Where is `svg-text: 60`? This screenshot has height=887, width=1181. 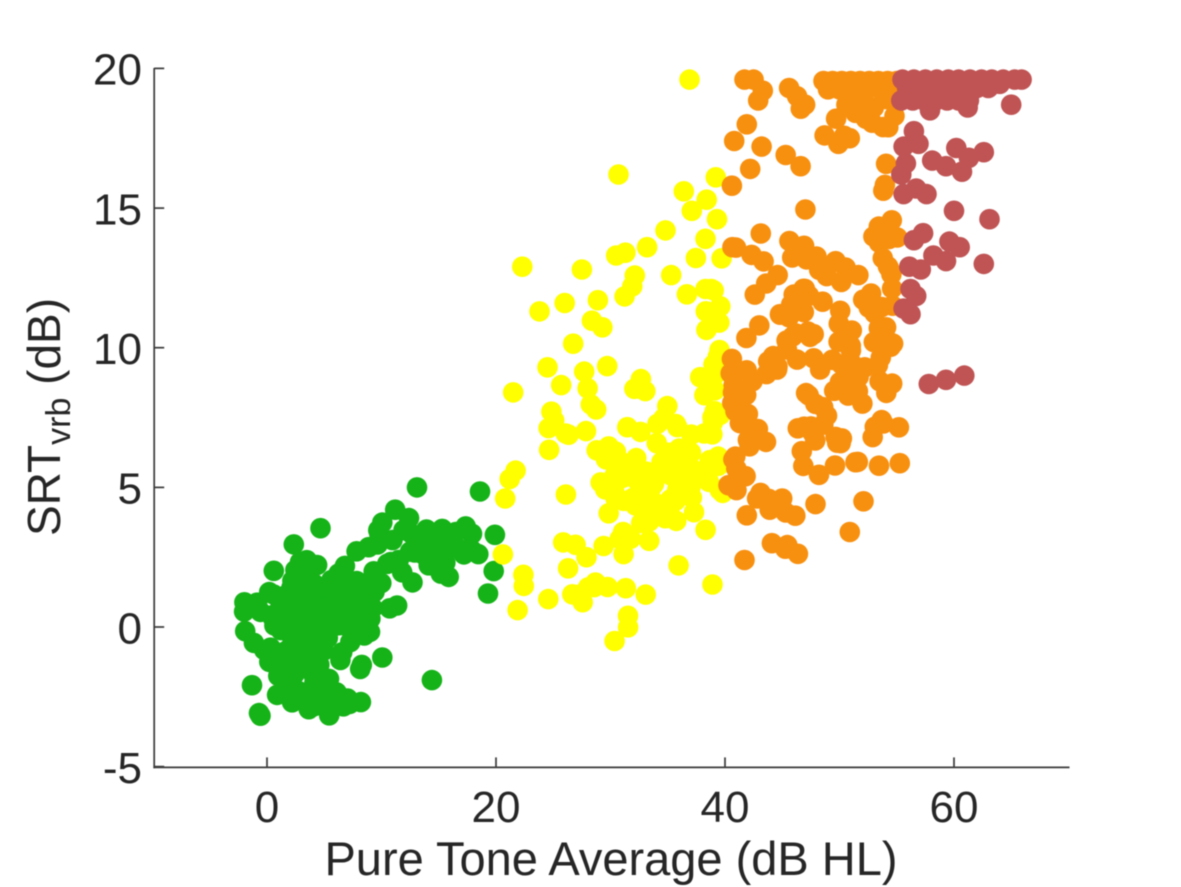
svg-text: 60 is located at coordinates (954, 807).